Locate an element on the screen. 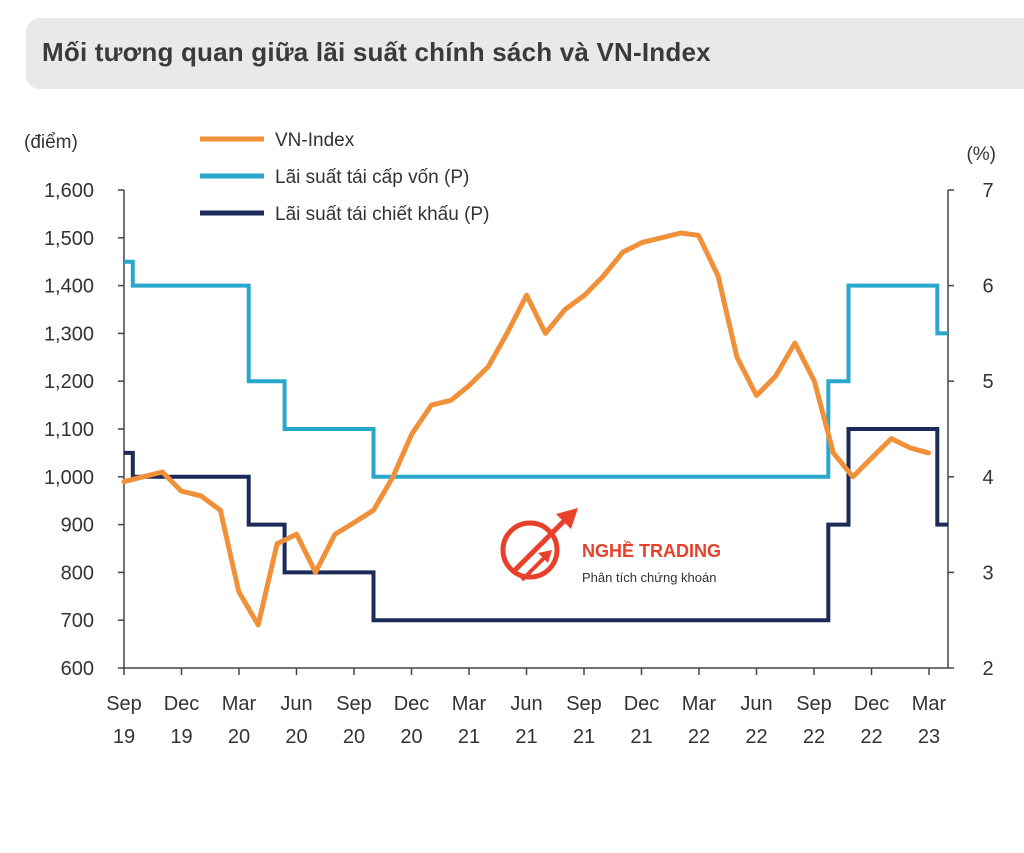 The width and height of the screenshot is (1024, 853). right-tick-label: 7 is located at coordinates (987, 191).